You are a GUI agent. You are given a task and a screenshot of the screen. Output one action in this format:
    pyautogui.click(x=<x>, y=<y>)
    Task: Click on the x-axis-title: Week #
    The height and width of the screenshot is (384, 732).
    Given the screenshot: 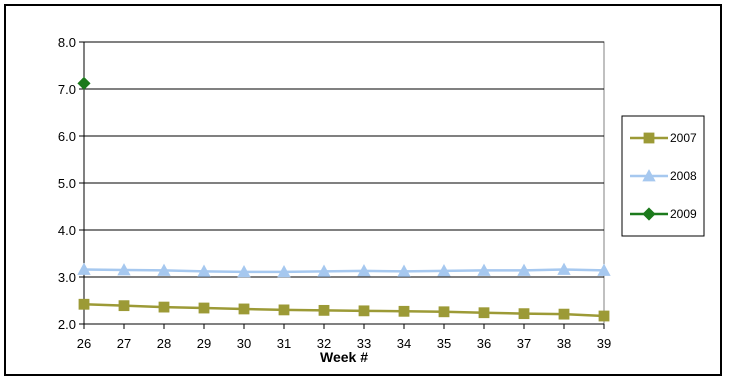 What is the action you would take?
    pyautogui.click(x=344, y=357)
    